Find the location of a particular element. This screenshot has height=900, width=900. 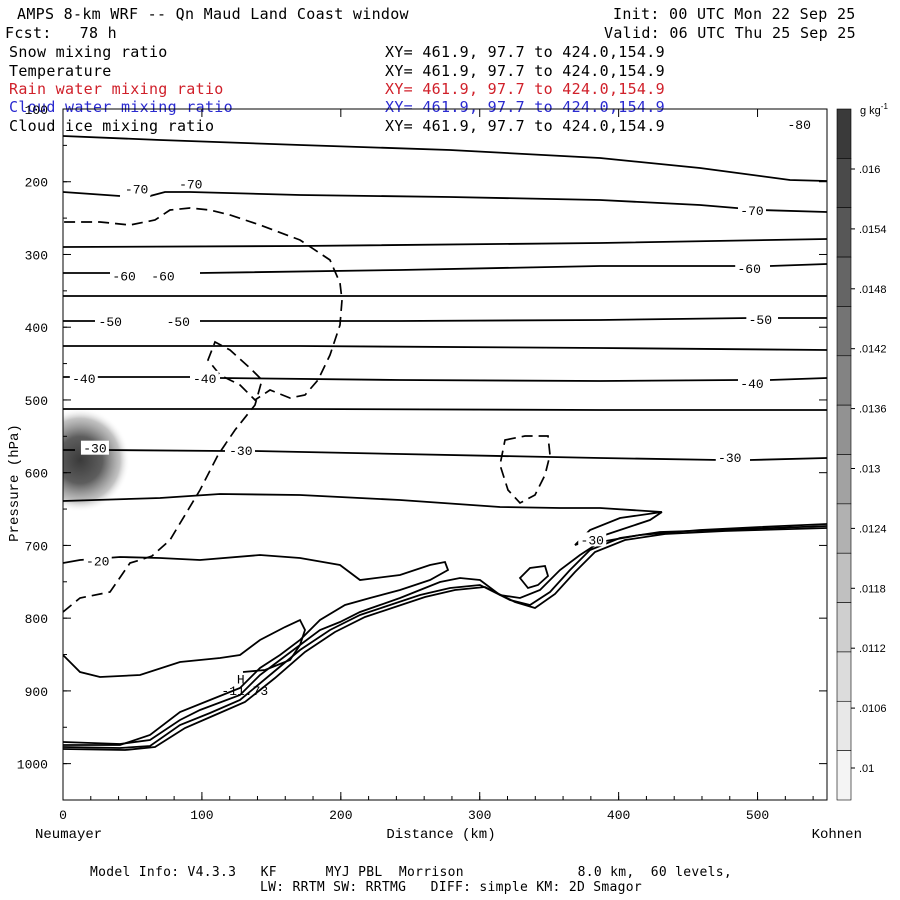

temp-contour-minus30 is located at coordinates (445, 455).